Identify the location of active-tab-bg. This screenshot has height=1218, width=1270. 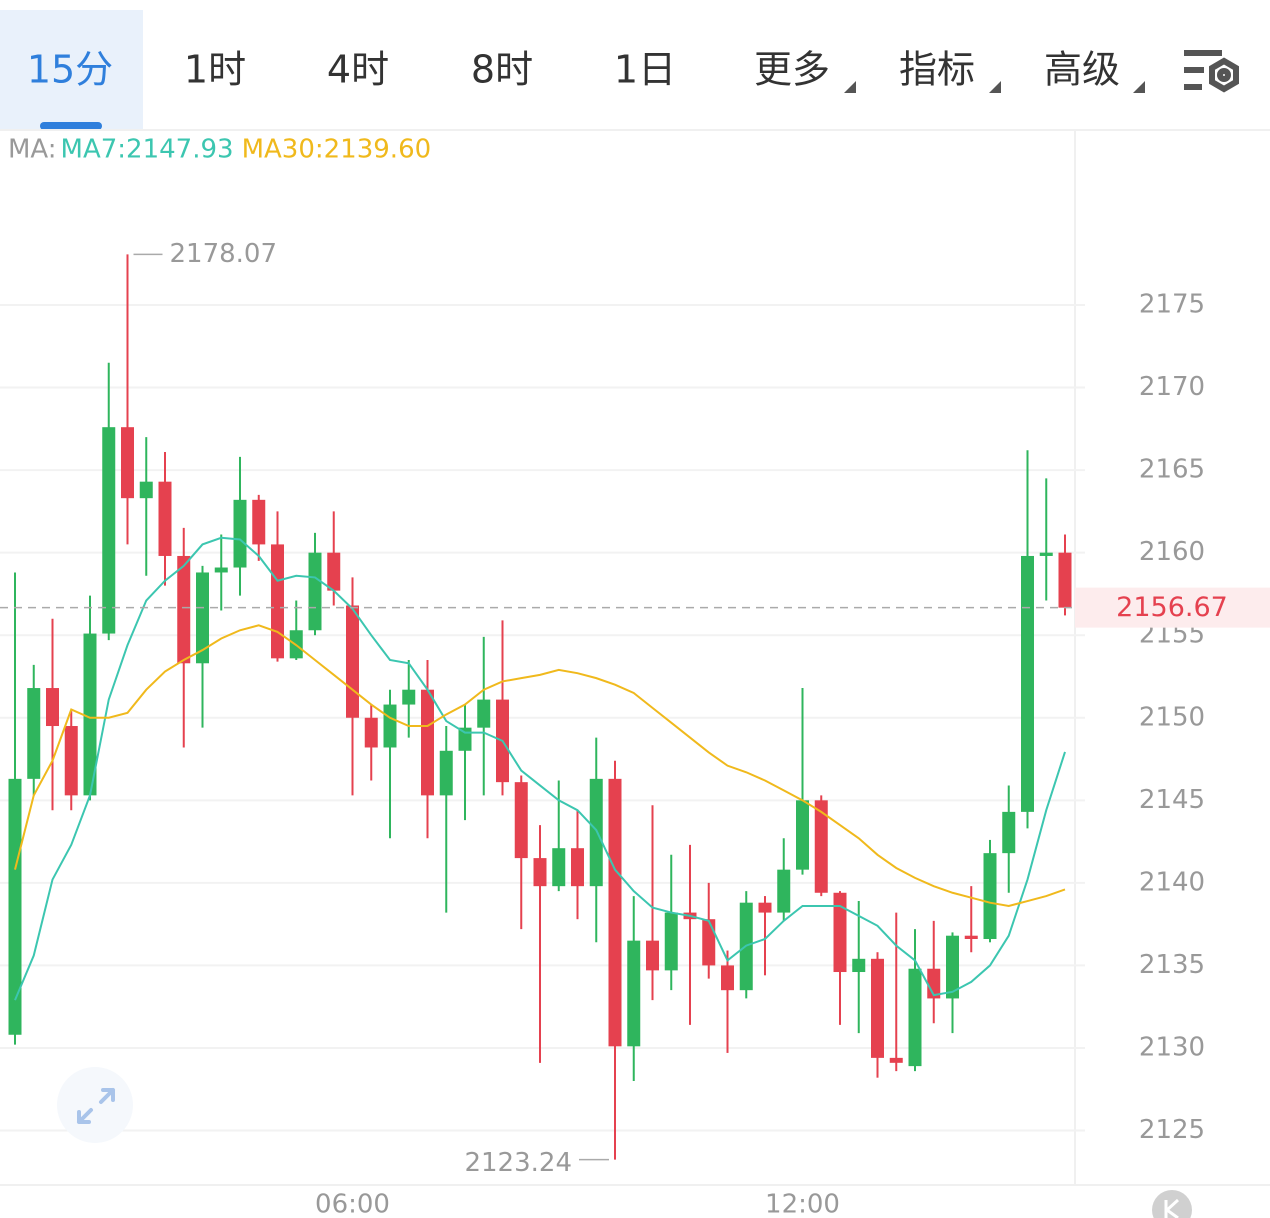
(71, 70).